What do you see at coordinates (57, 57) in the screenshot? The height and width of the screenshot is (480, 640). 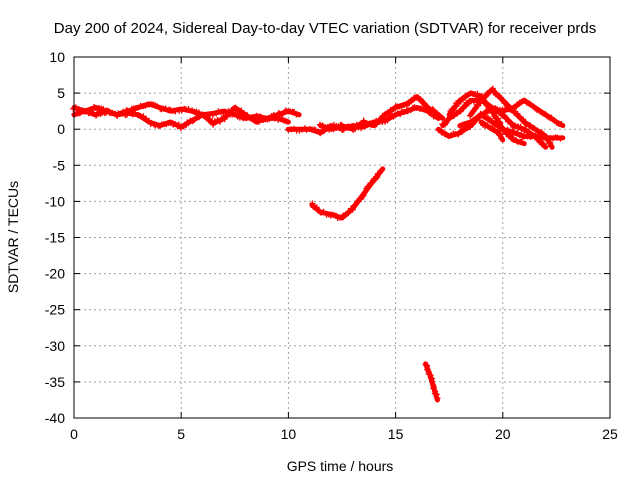 I see `y-tick-label: 10` at bounding box center [57, 57].